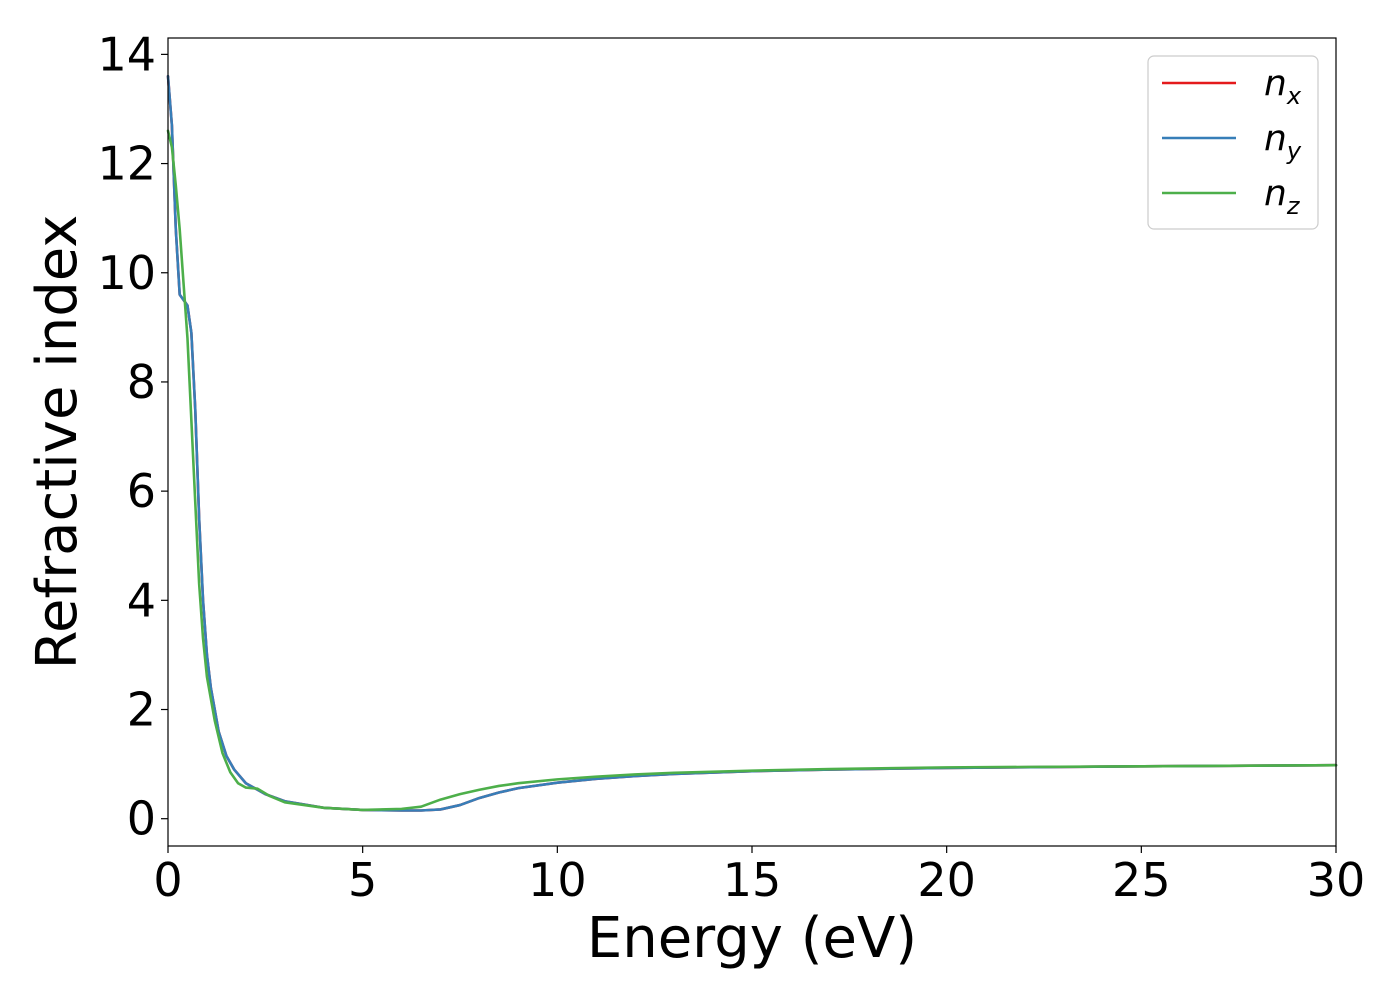 Image resolution: width=1400 pixels, height=1000 pixels. Describe the element at coordinates (132, 436) in the screenshot. I see `y-axis: 0 2 4 6 8 10 12 14` at that location.